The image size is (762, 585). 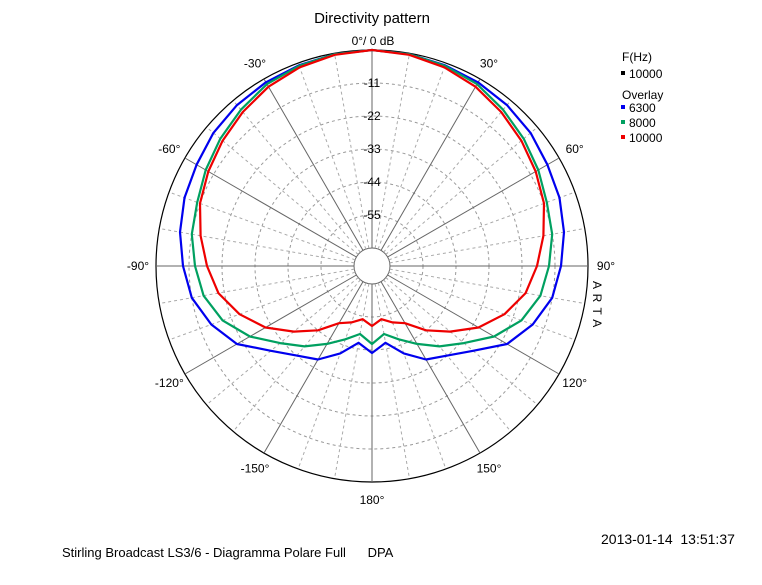 What do you see at coordinates (372, 215) in the screenshot?
I see `radial-tick-label: -55` at bounding box center [372, 215].